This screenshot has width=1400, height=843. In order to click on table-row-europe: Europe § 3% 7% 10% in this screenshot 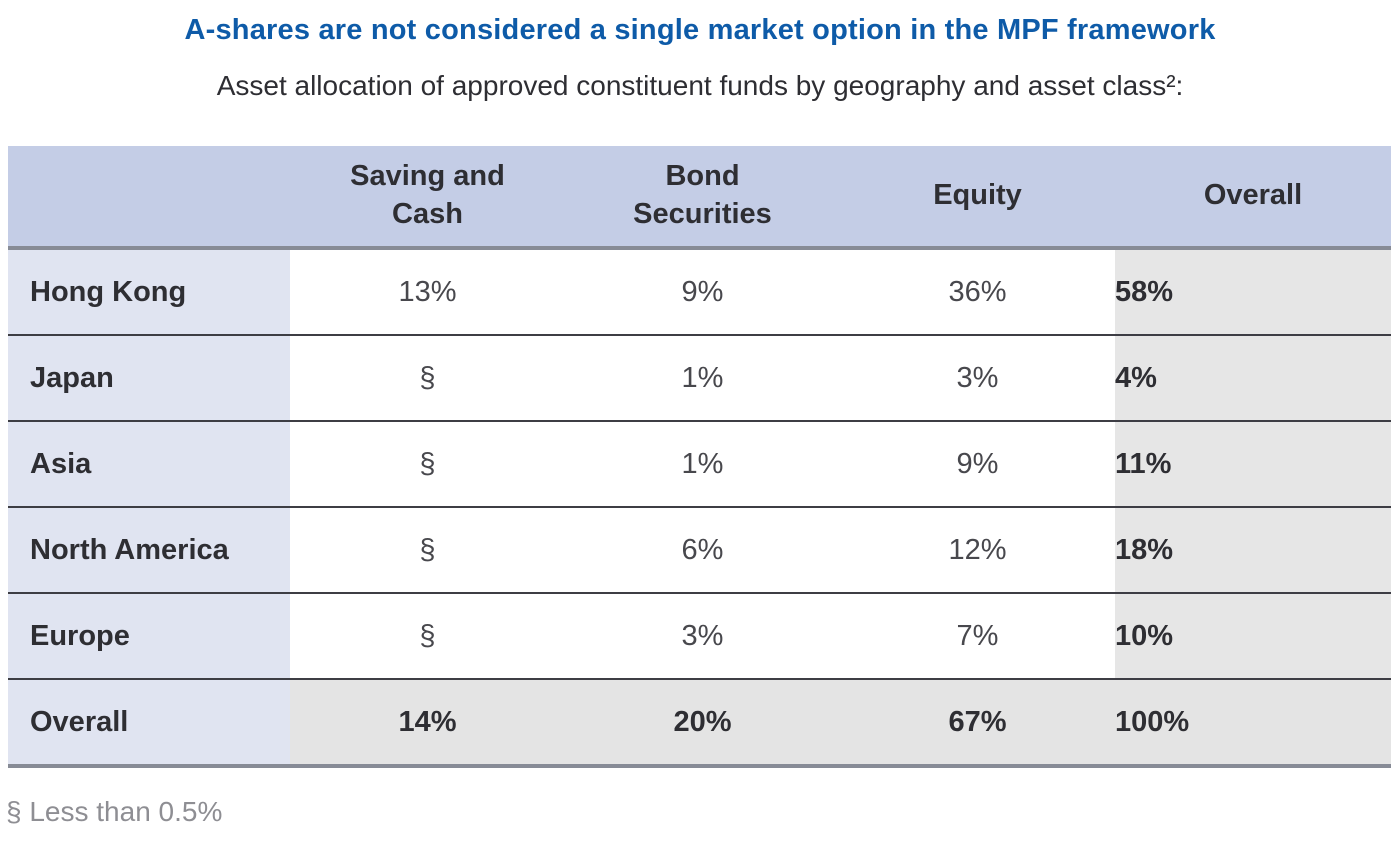, I will do `click(699, 636)`.